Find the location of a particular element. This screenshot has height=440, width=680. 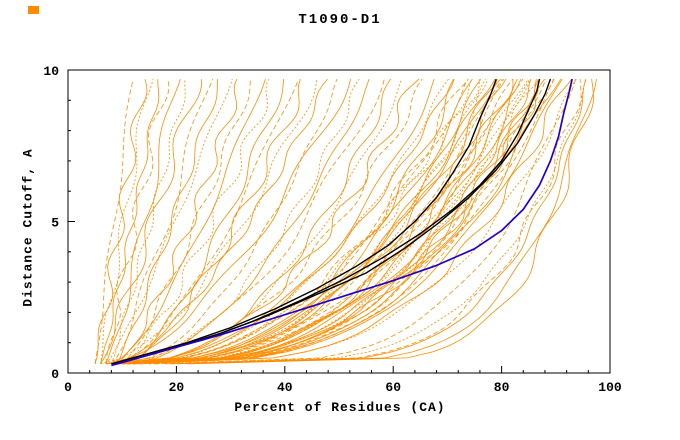

x-tick-label: 40 is located at coordinates (285, 387).